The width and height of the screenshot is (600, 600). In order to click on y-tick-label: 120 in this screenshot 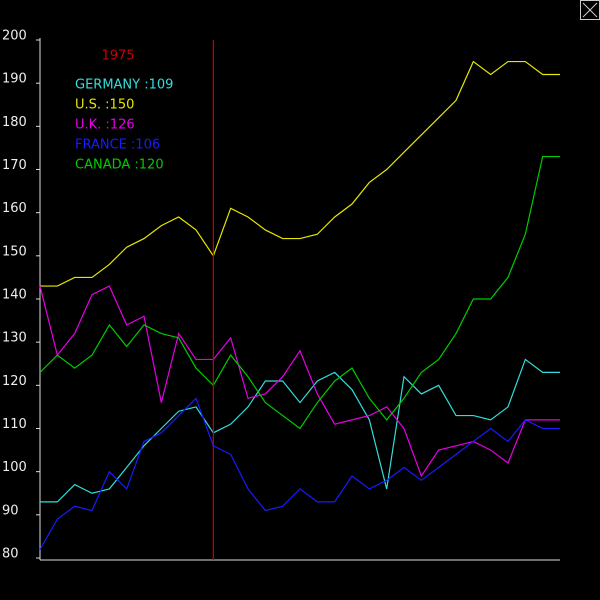, I will do `click(14, 381)`.